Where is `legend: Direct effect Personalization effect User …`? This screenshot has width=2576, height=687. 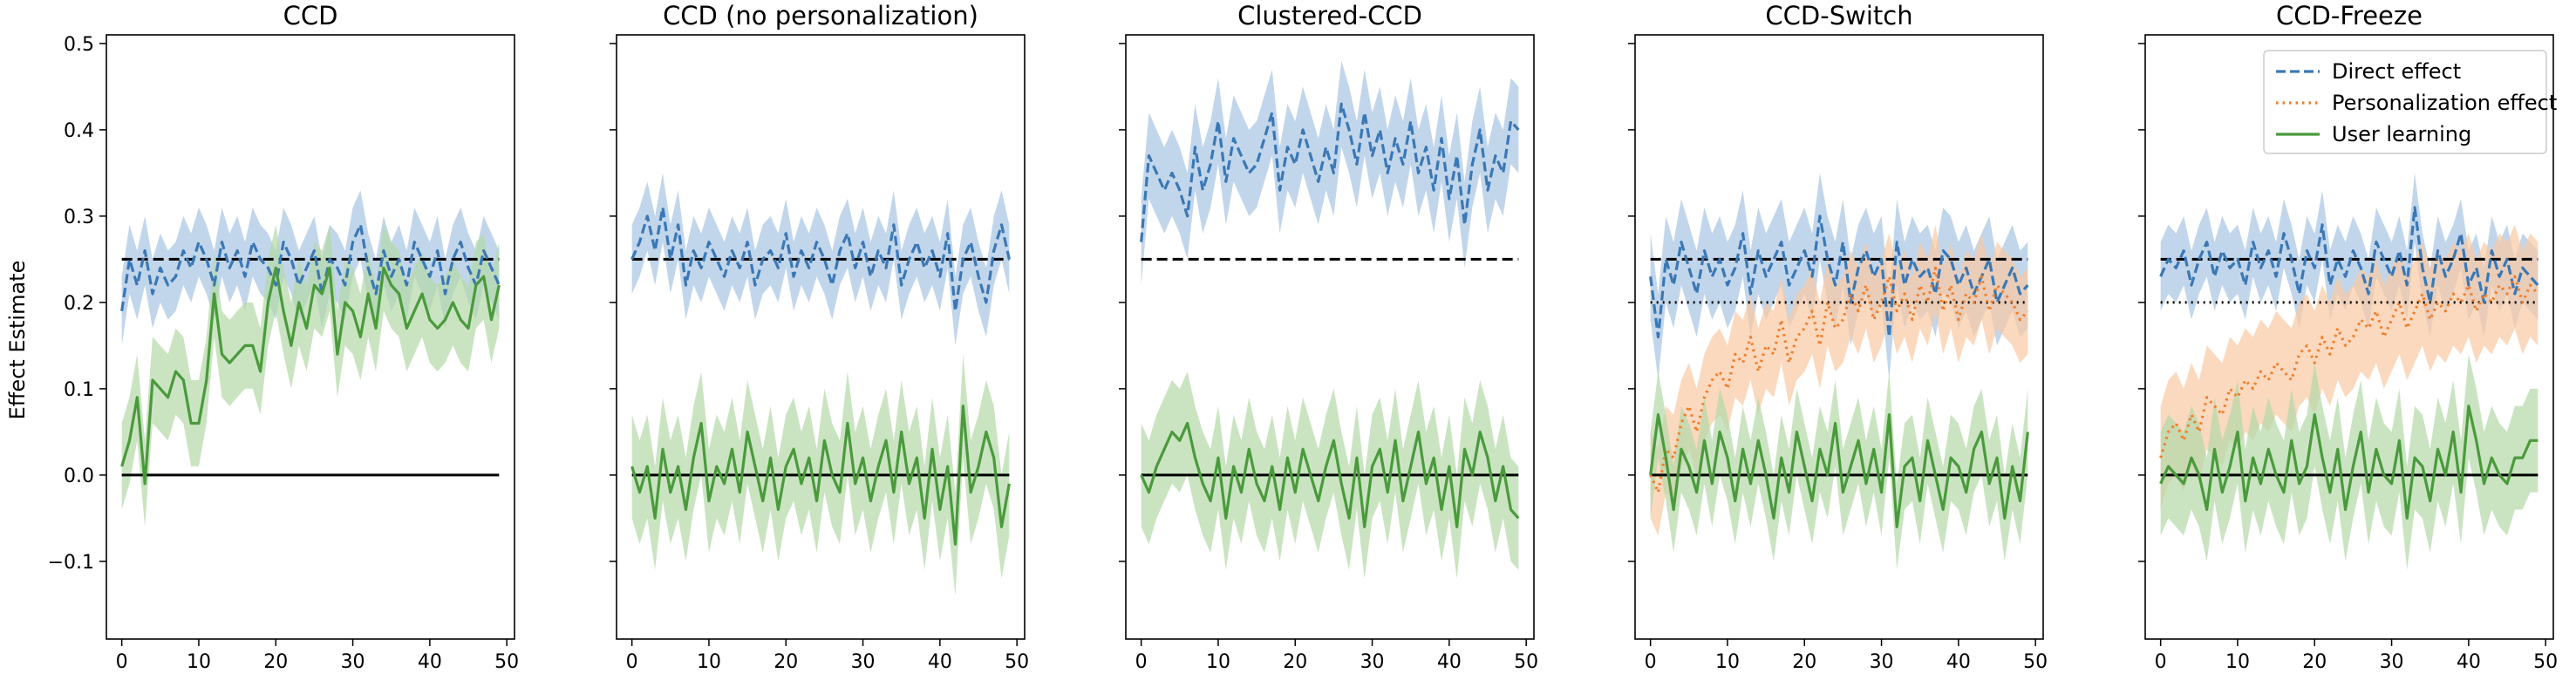 legend: Direct effect Personalization effect User … is located at coordinates (2410, 102).